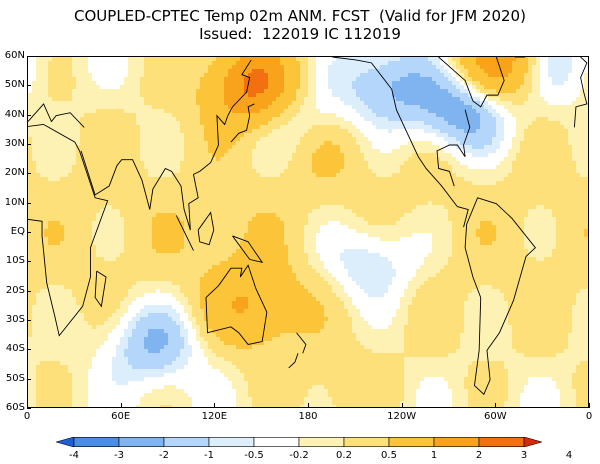  What do you see at coordinates (121, 416) in the screenshot?
I see `lon-tick-label: 60E` at bounding box center [121, 416].